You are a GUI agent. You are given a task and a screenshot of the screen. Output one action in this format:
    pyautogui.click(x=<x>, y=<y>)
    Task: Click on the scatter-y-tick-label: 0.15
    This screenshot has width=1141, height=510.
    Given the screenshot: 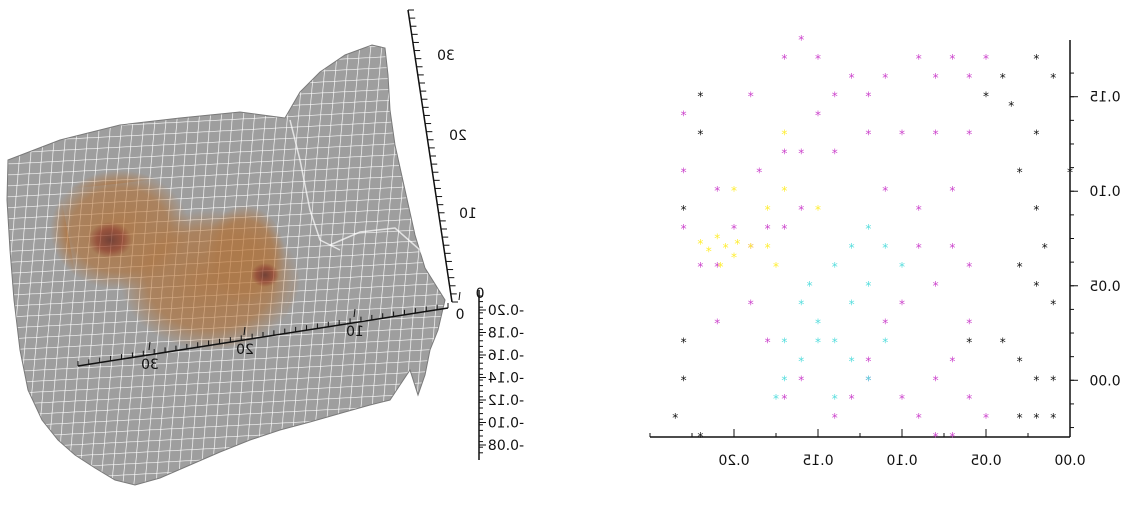 What is the action you would take?
    pyautogui.click(x=1104, y=98)
    